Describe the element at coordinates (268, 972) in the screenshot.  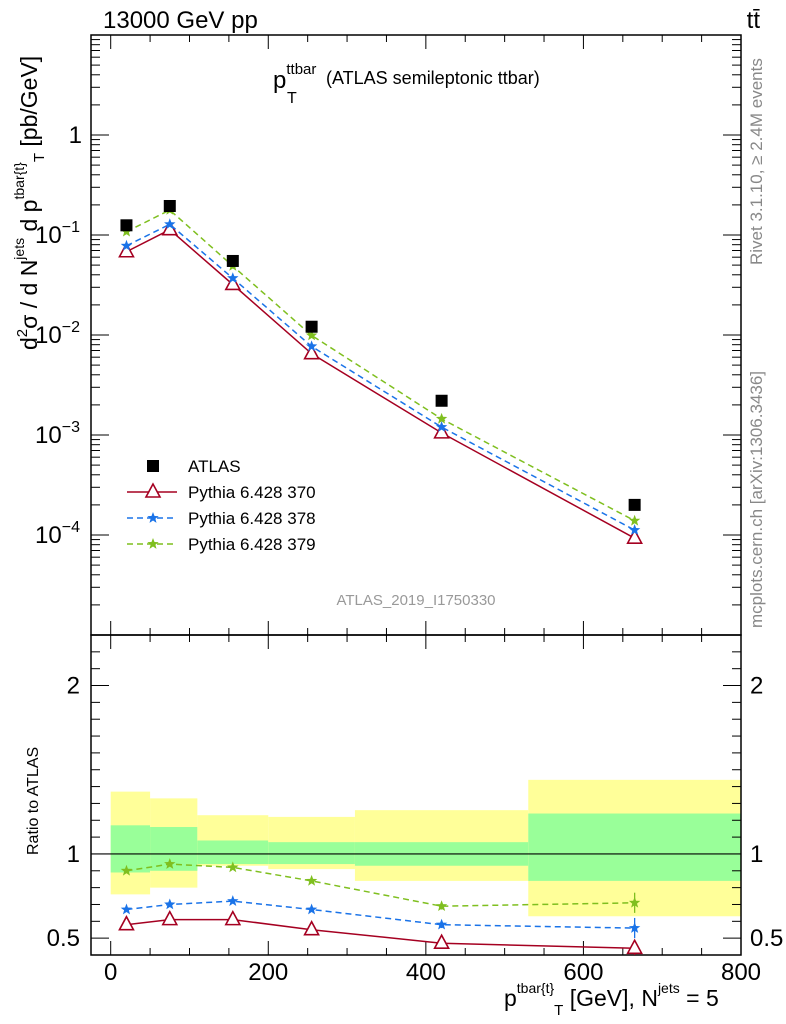
I see `x-tick-label: 200` at that location.